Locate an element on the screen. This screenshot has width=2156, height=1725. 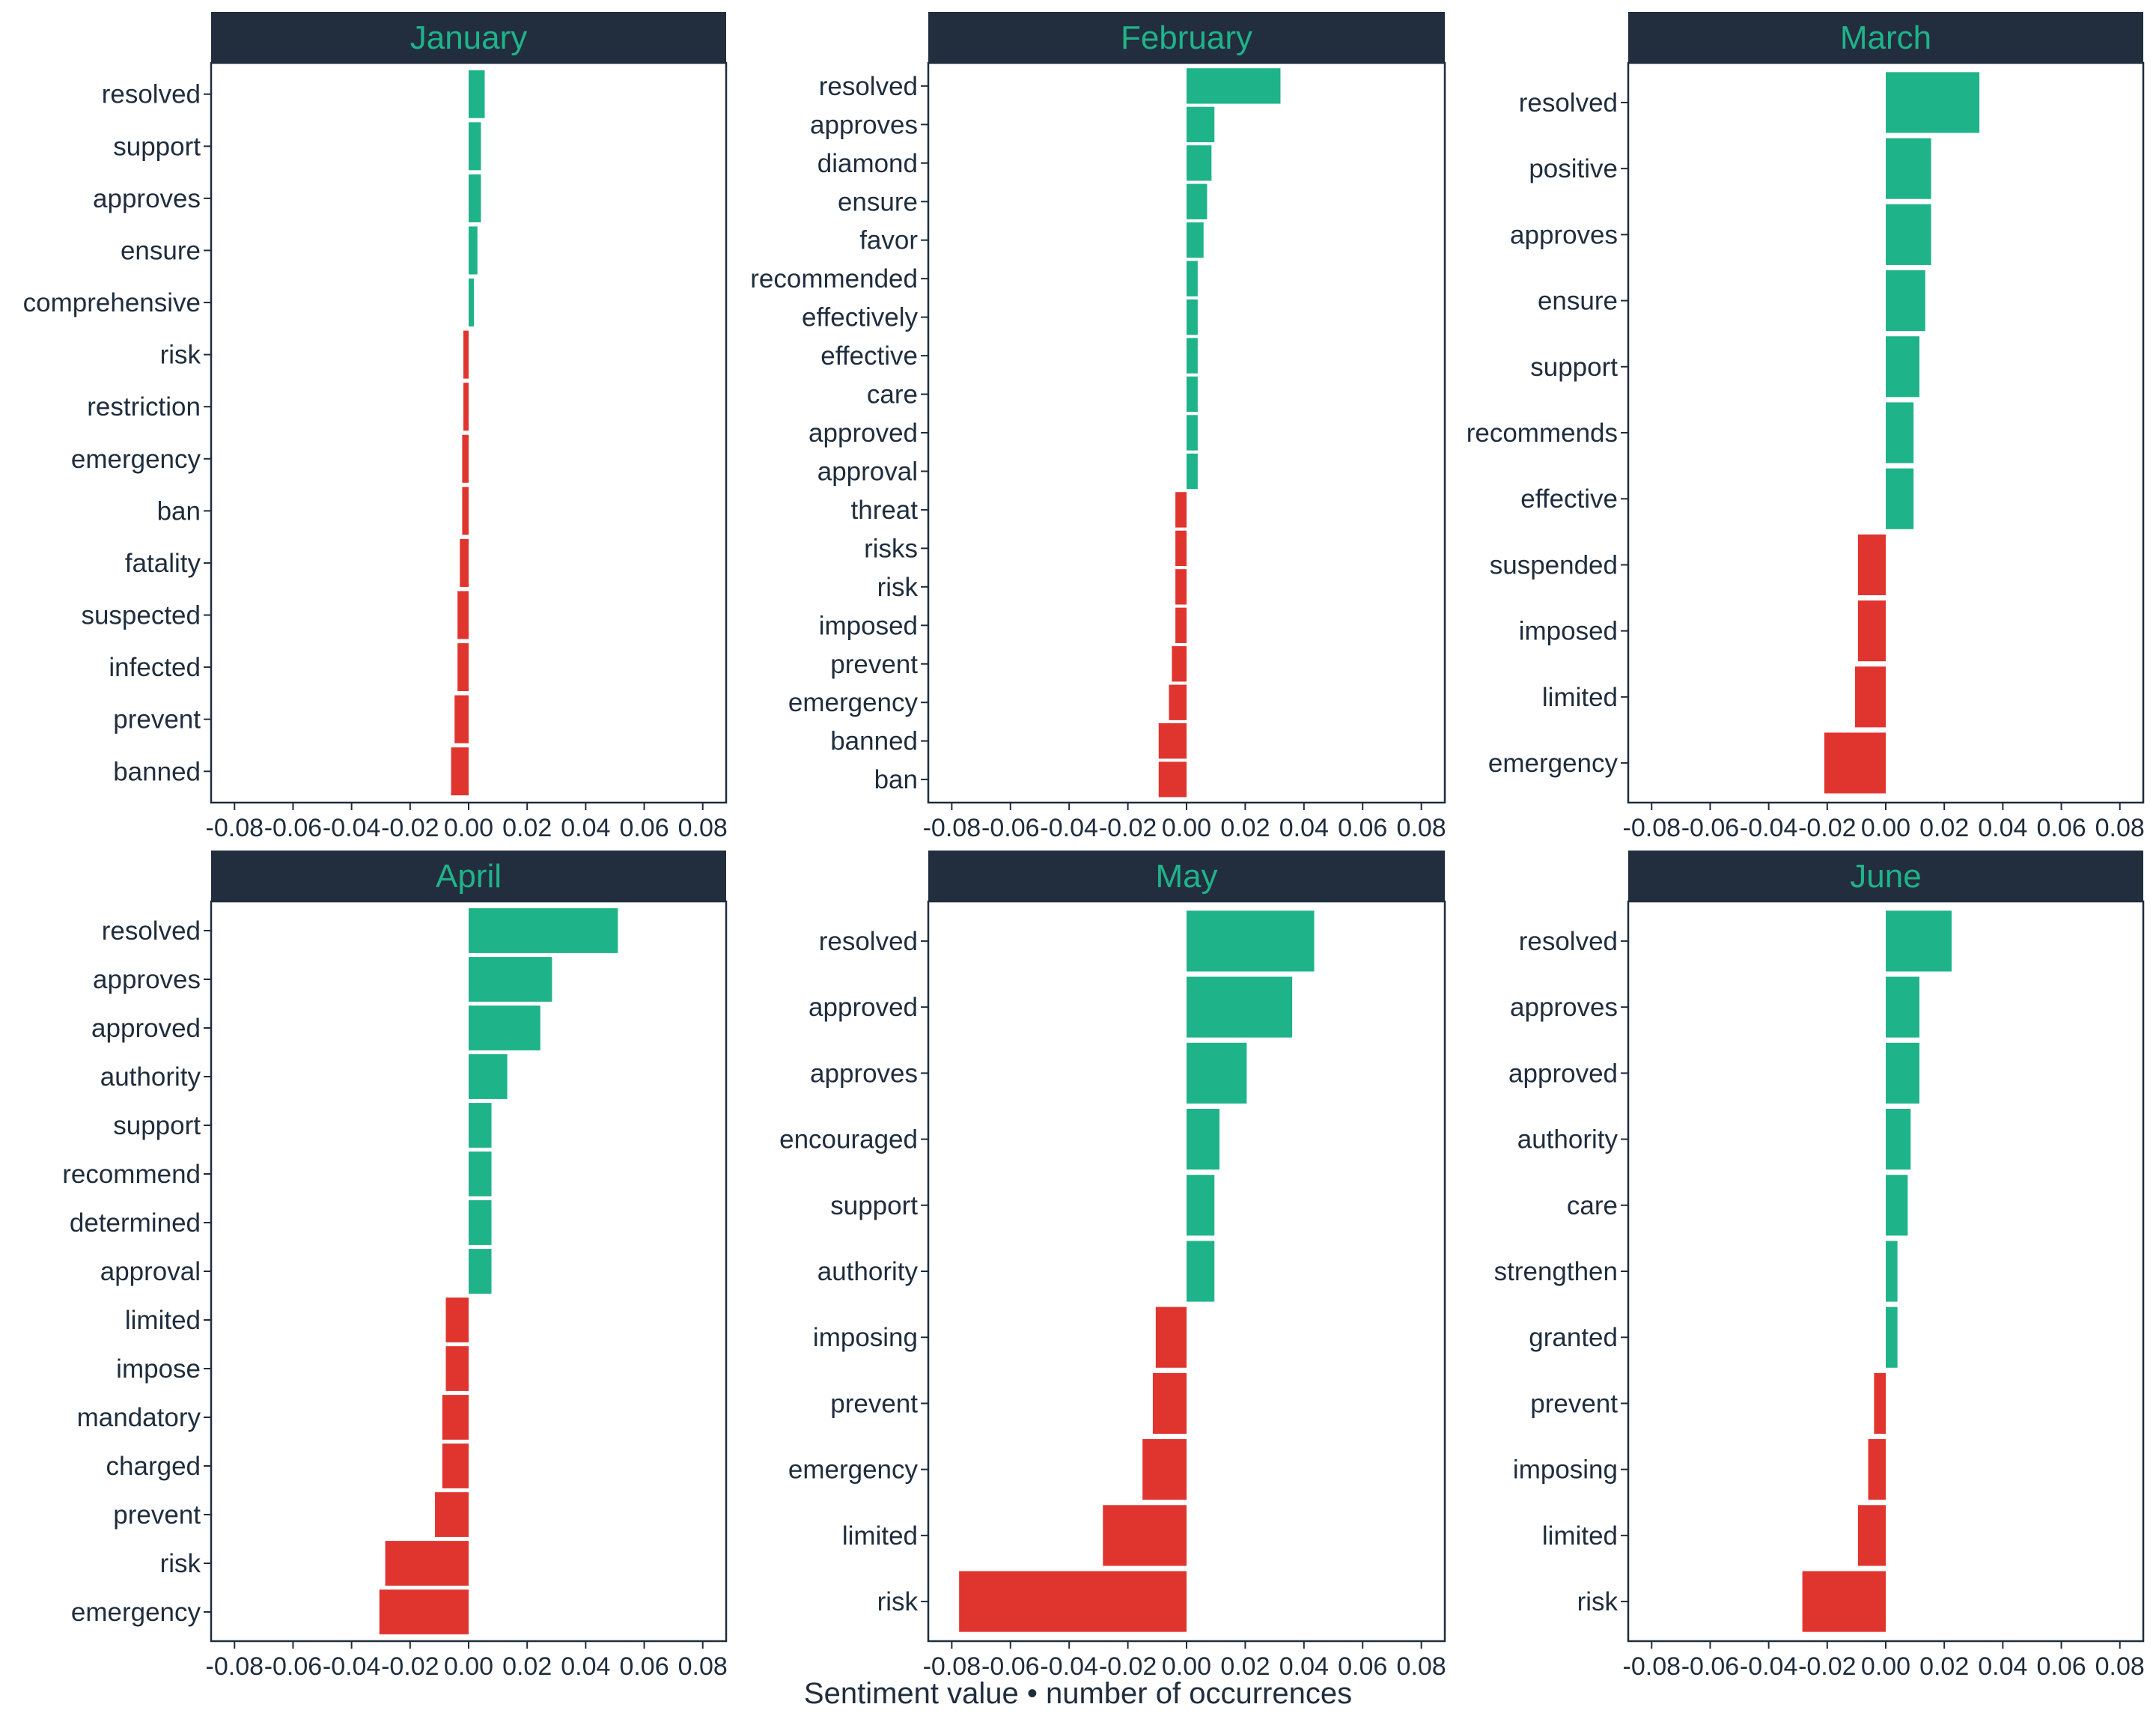
x-axis-label: Sentiment value • number of occurrences is located at coordinates (1078, 1693).